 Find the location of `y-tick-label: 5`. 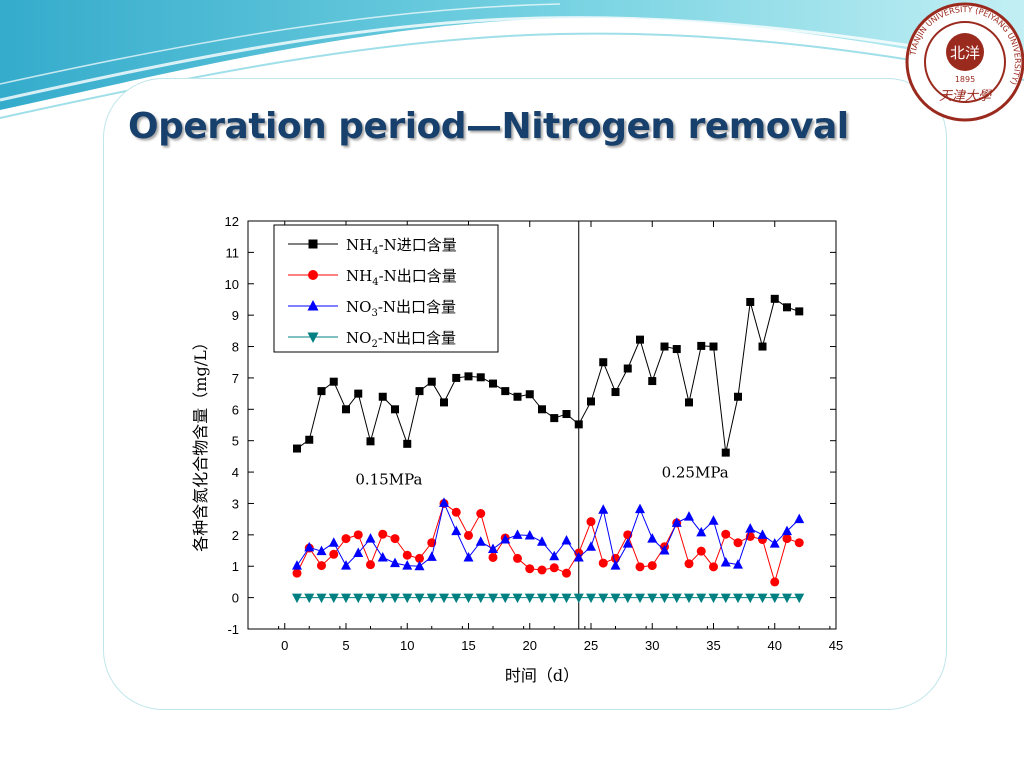

y-tick-label: 5 is located at coordinates (235, 441).